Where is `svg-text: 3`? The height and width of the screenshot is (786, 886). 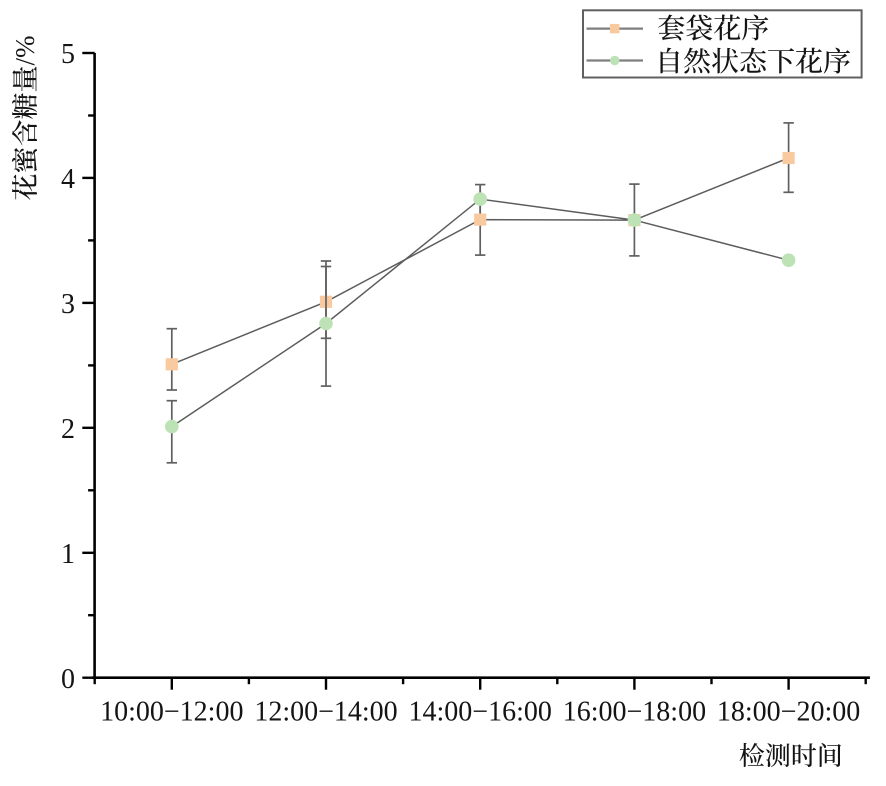 svg-text: 3 is located at coordinates (68, 304).